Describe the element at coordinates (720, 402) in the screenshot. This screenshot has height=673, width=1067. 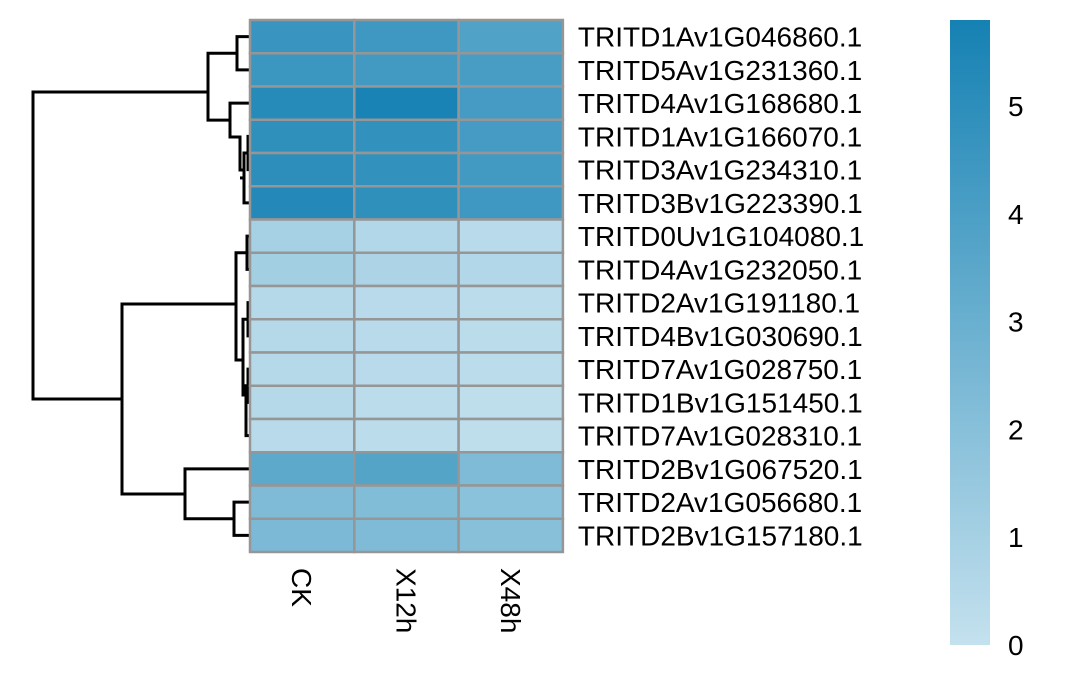
I see `row-label: TRITD1Bv1G151450.1` at that location.